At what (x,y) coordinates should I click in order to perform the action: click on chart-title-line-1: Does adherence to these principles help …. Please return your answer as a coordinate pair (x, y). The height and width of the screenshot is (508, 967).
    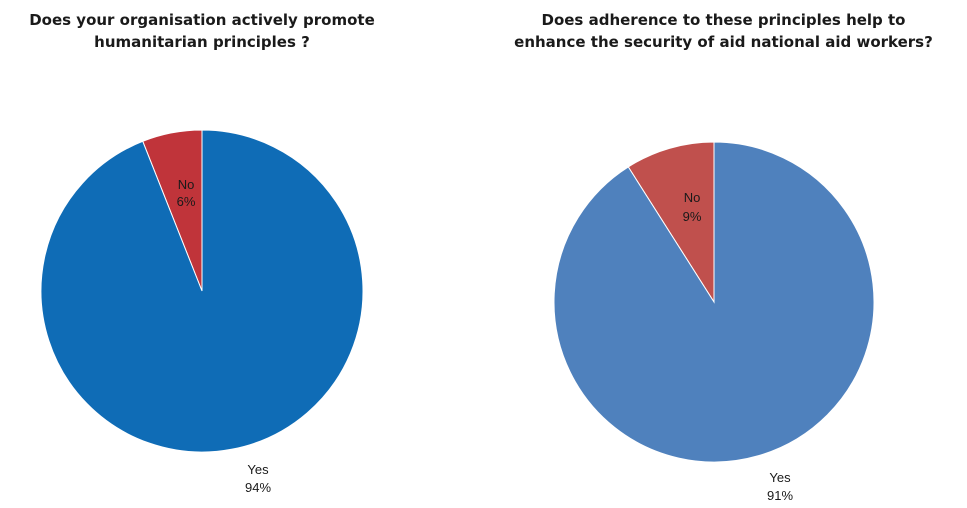
    Looking at the image, I should click on (723, 20).